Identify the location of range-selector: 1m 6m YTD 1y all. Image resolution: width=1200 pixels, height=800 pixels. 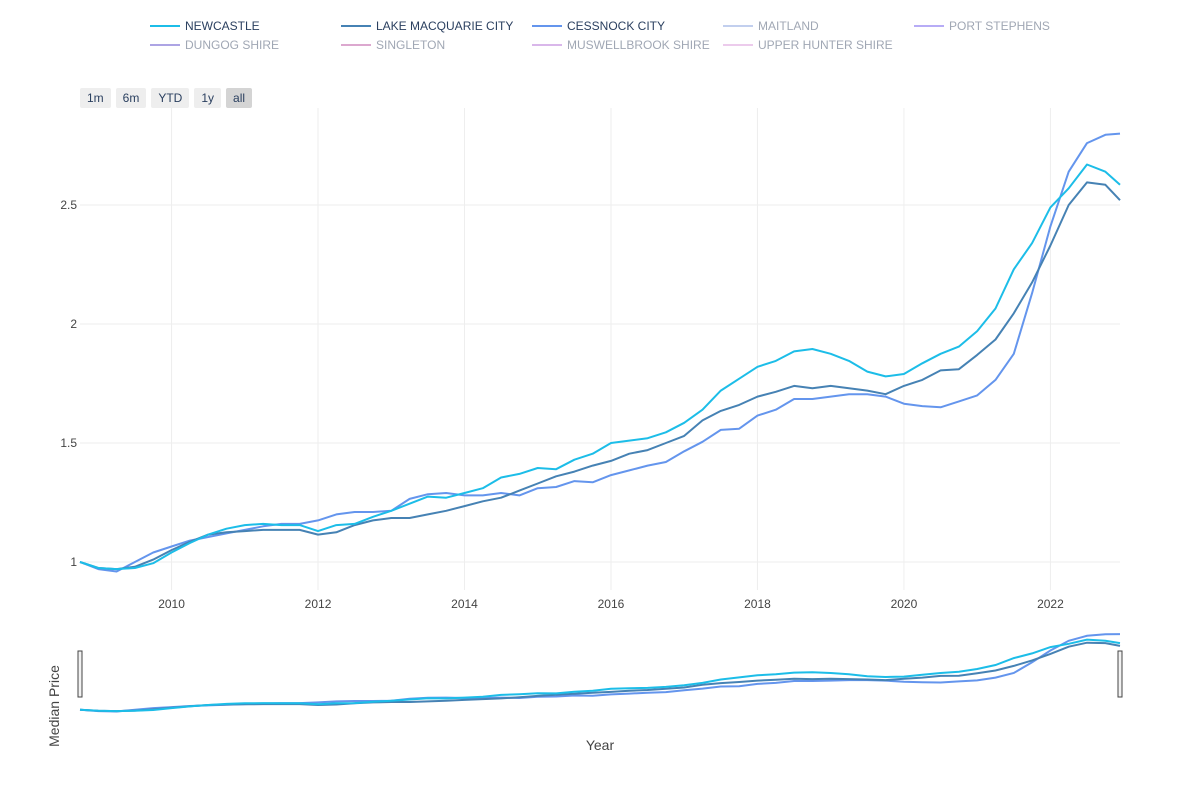
(166, 98).